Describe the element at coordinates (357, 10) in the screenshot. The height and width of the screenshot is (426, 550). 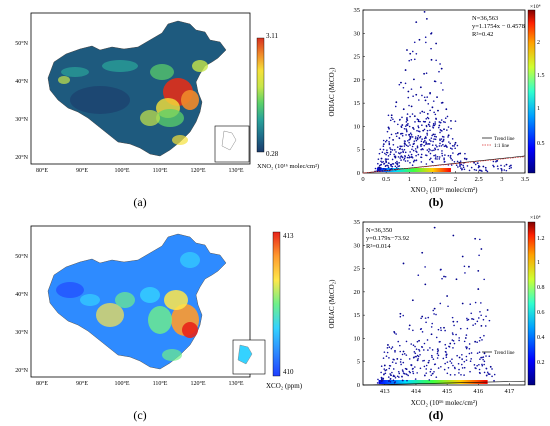
I see `y-tick-label: 35` at that location.